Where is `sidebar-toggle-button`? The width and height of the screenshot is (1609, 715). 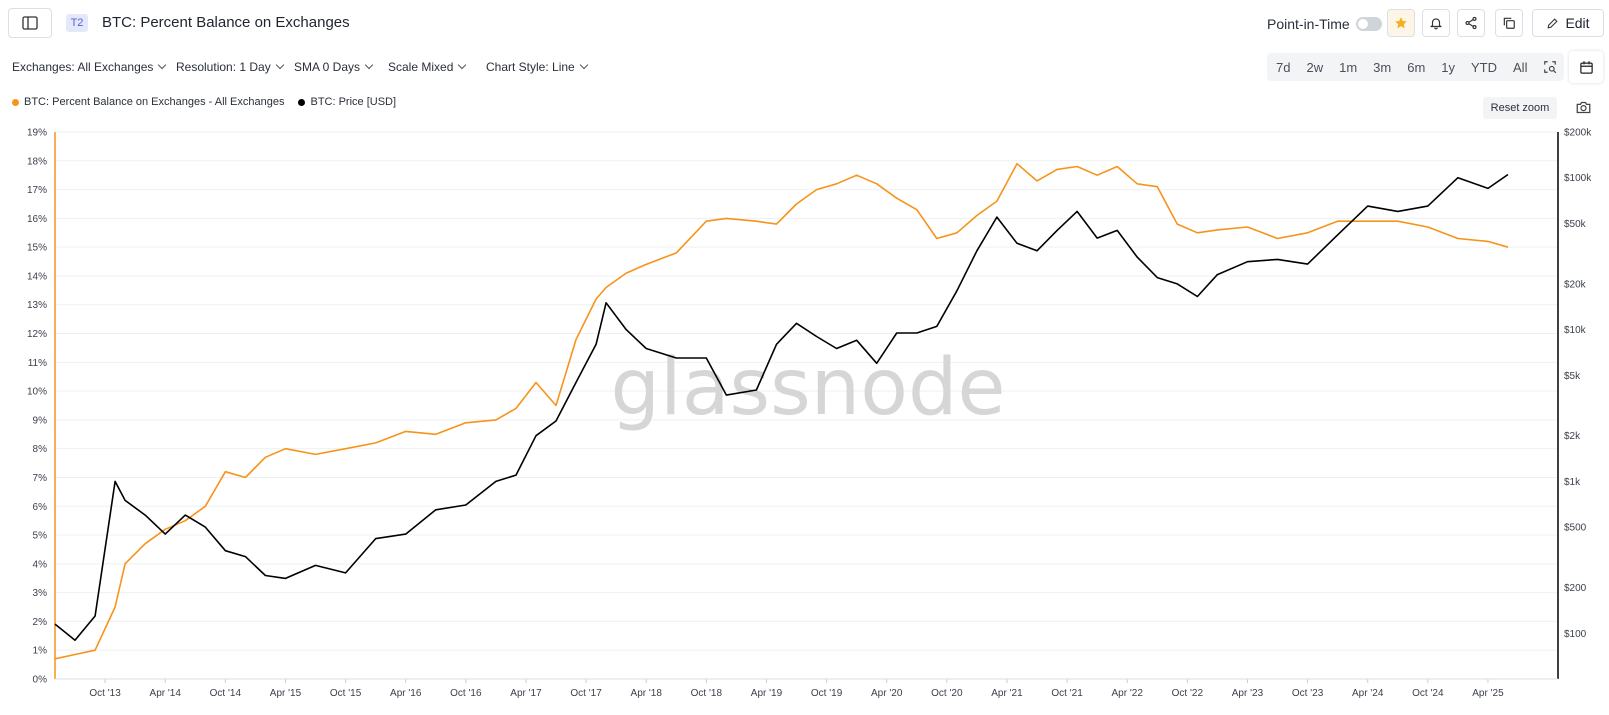
sidebar-toggle-button is located at coordinates (30, 23).